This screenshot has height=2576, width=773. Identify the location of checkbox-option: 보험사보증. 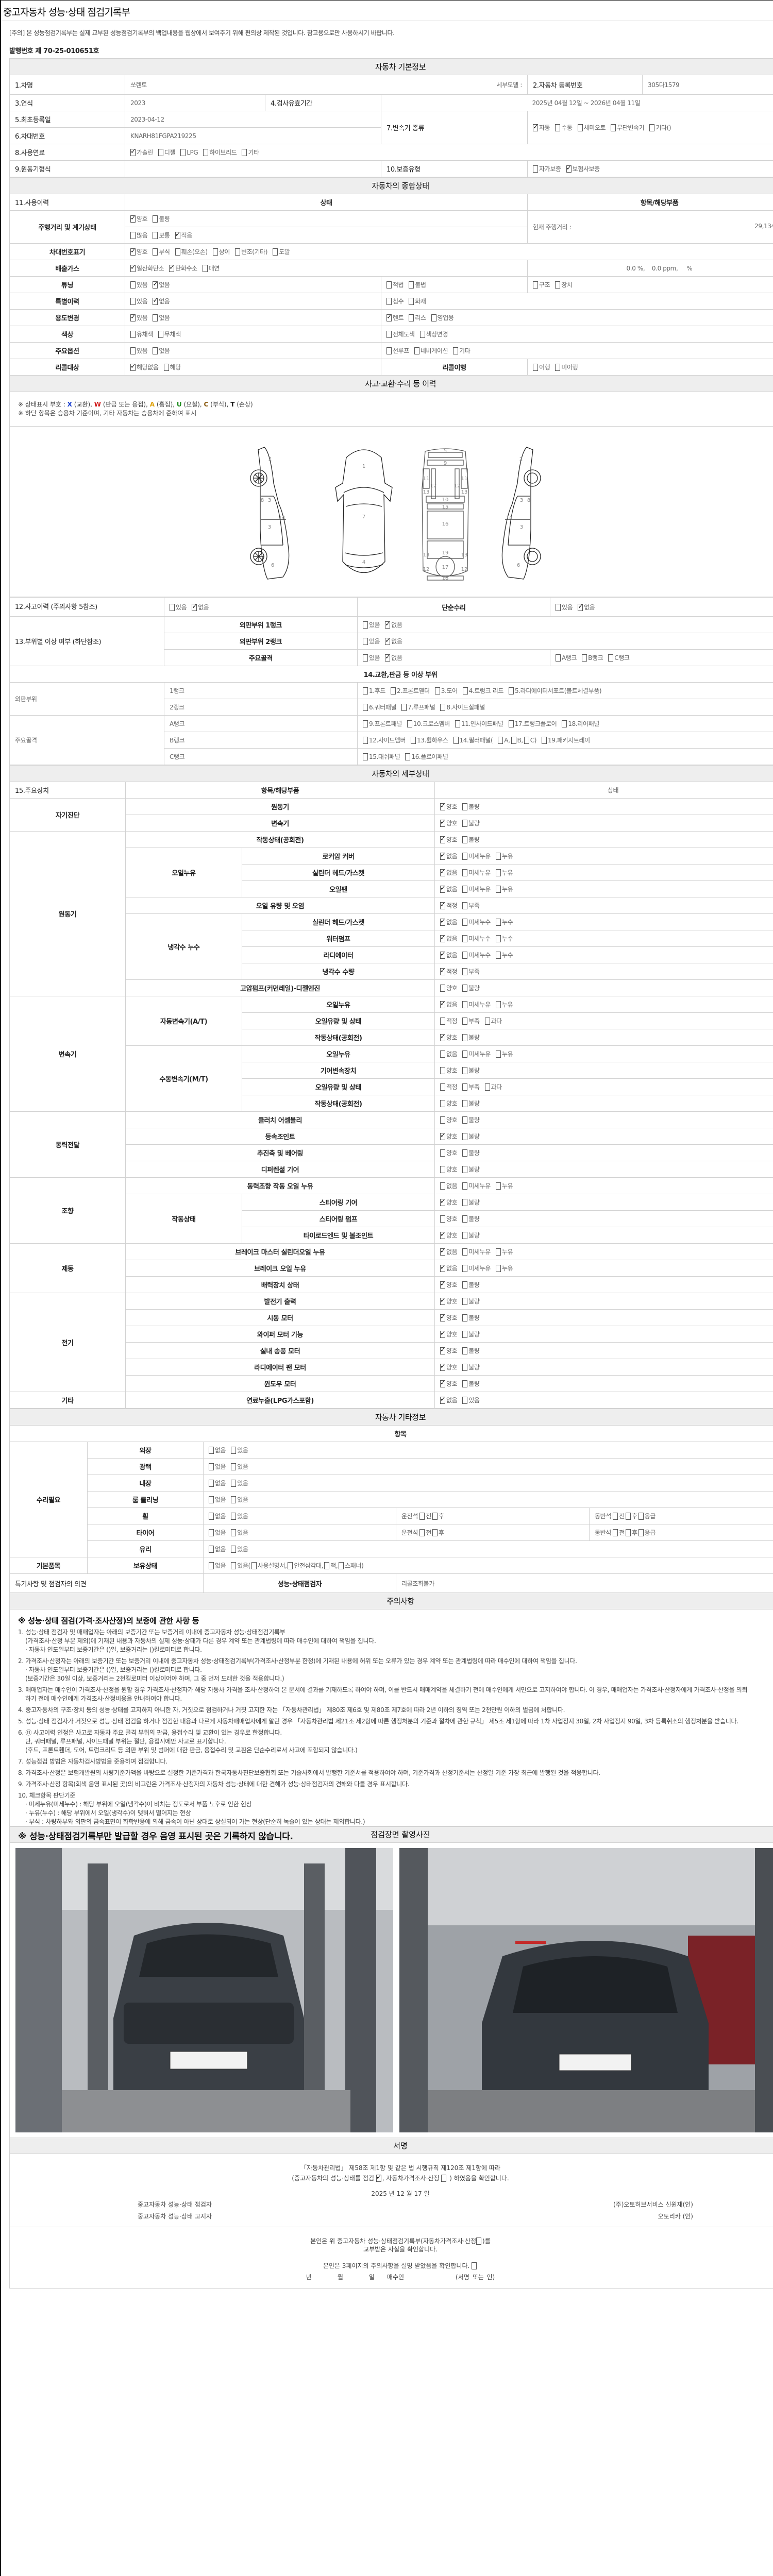
(583, 168).